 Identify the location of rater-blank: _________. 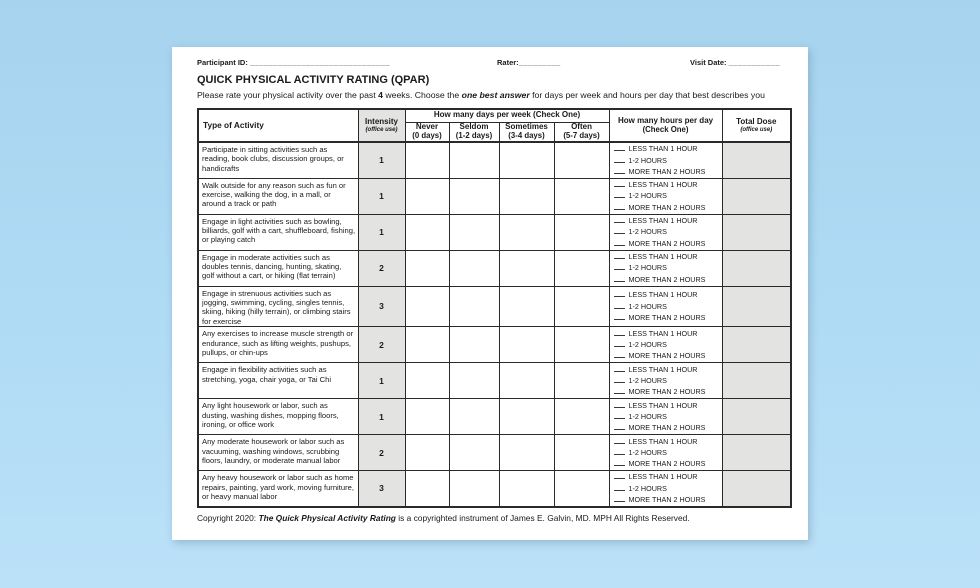
(539, 62).